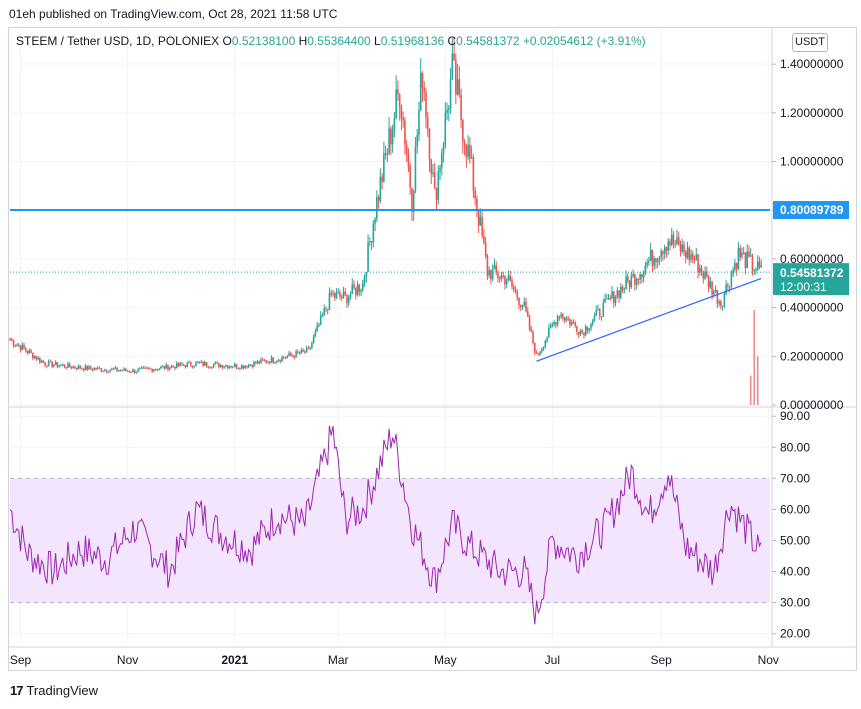  I want to click on currency-button: USDT, so click(810, 42).